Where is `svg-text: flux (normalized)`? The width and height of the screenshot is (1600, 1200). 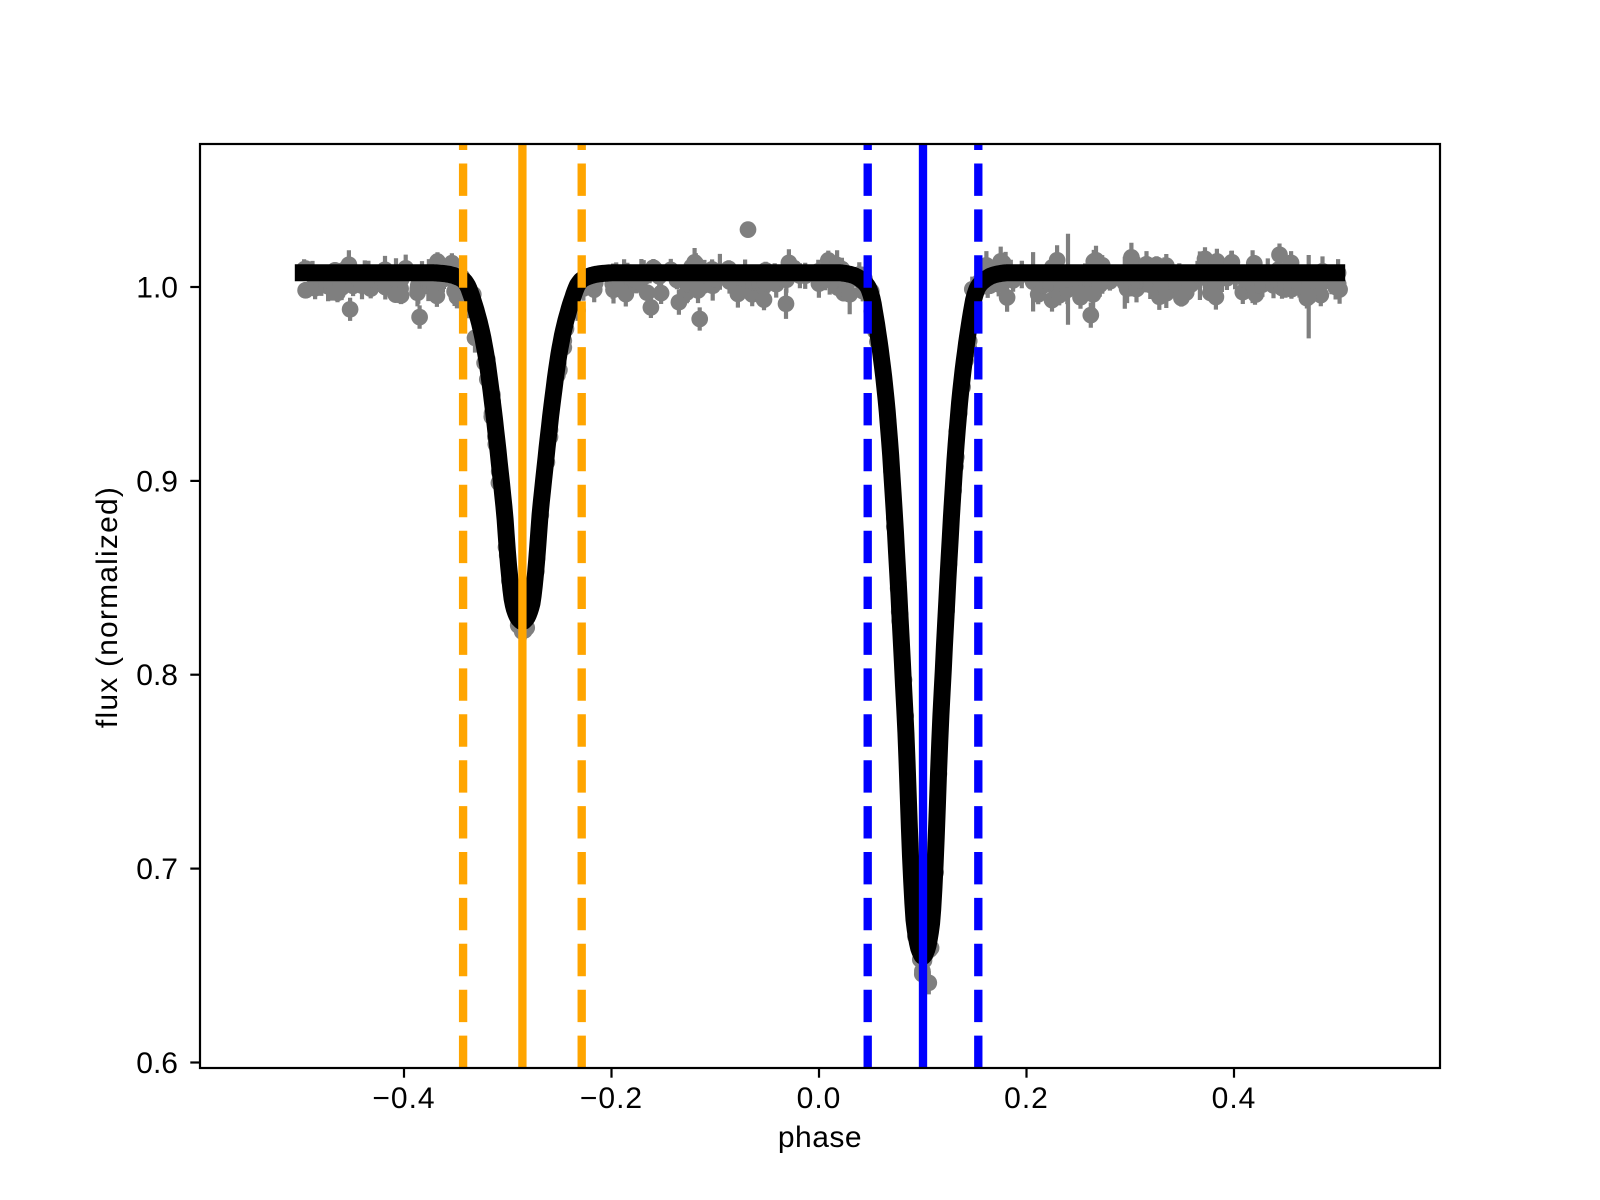
svg-text: flux (normalized) is located at coordinates (107, 607).